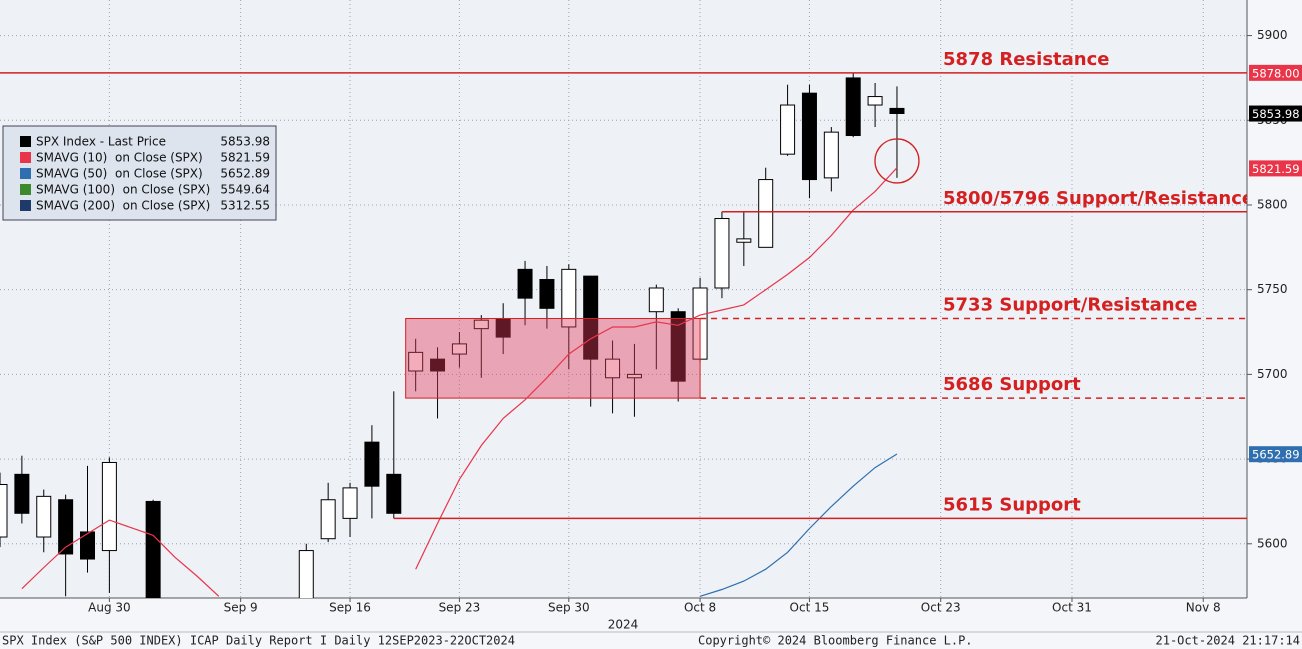 The height and width of the screenshot is (649, 1302). What do you see at coordinates (1272, 35) in the screenshot?
I see `y-tick-label: 5900` at bounding box center [1272, 35].